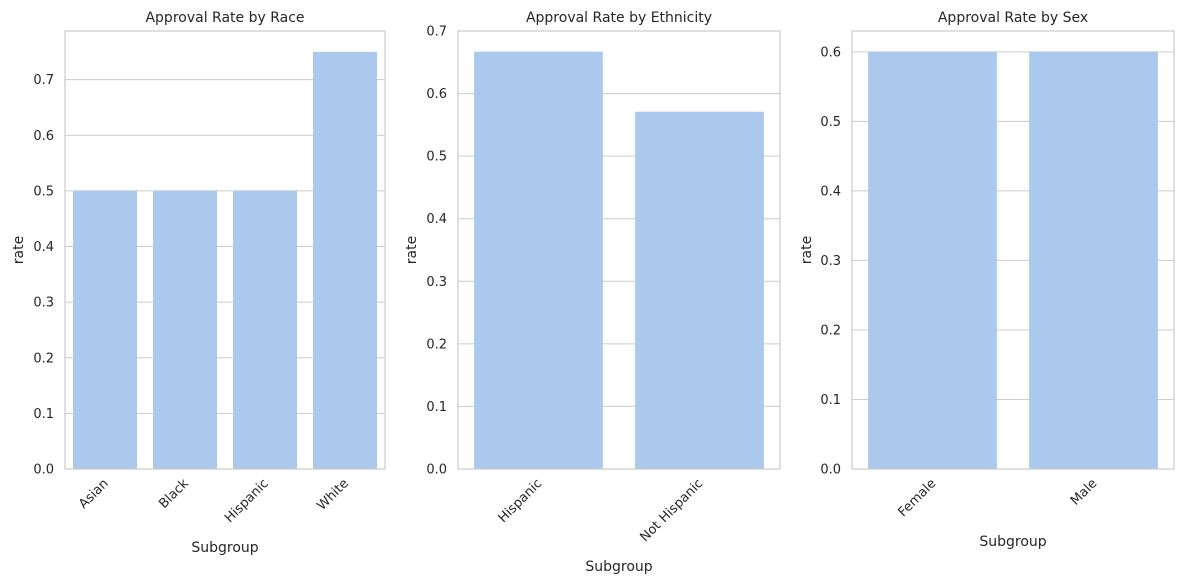 Image resolution: width=1184 pixels, height=584 pixels. Describe the element at coordinates (1013, 18) in the screenshot. I see `chart-title-sex: Approval Rate by Sex` at that location.